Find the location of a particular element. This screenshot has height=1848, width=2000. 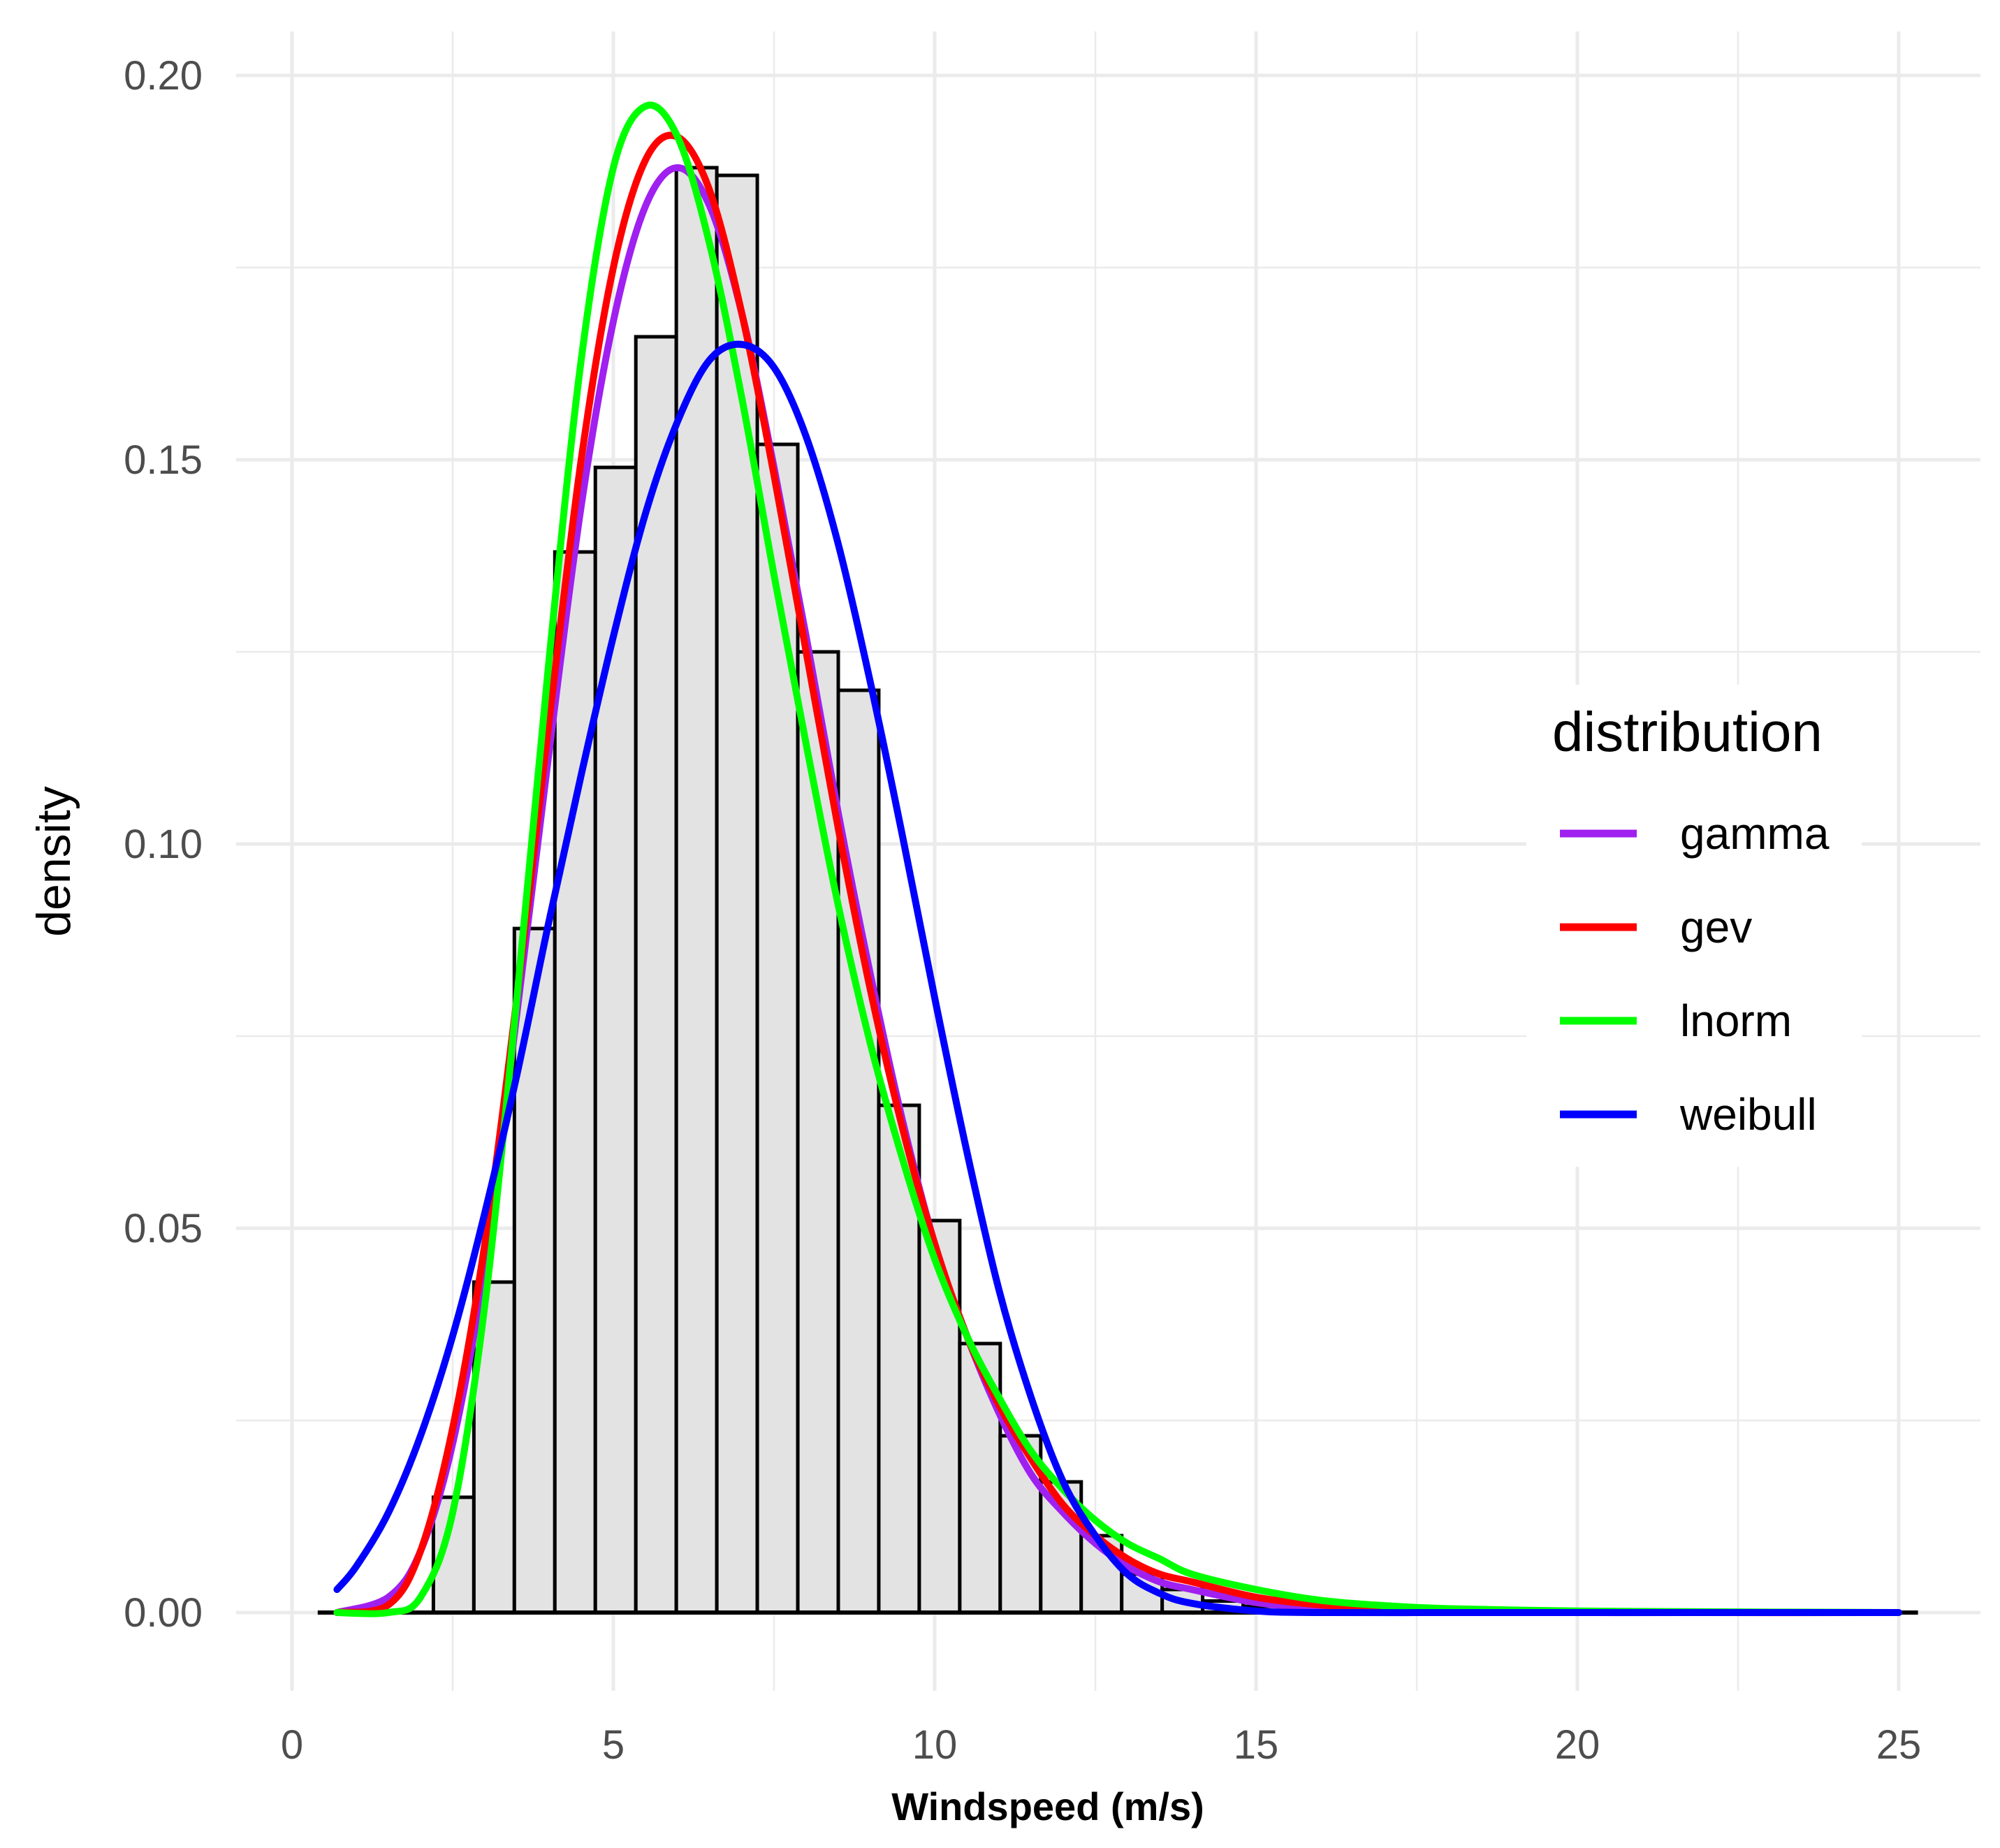

x-axis-tick-labels: 0 5 10 15 20 25 is located at coordinates (1101, 1745).